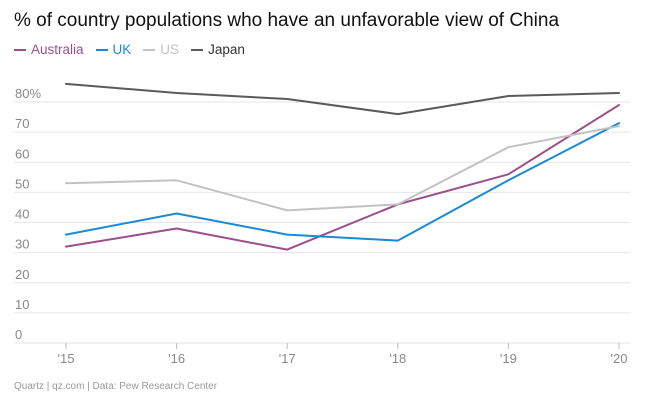  I want to click on y-tick-label-5: 50, so click(22, 183).